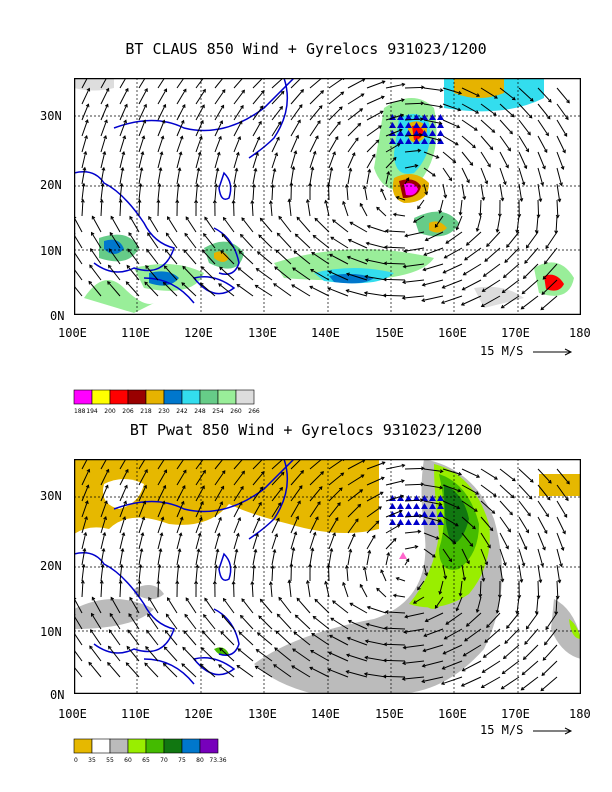 This screenshot has width=612, height=792. I want to click on panel1-ylabel-20n: 20N, so click(51, 185).